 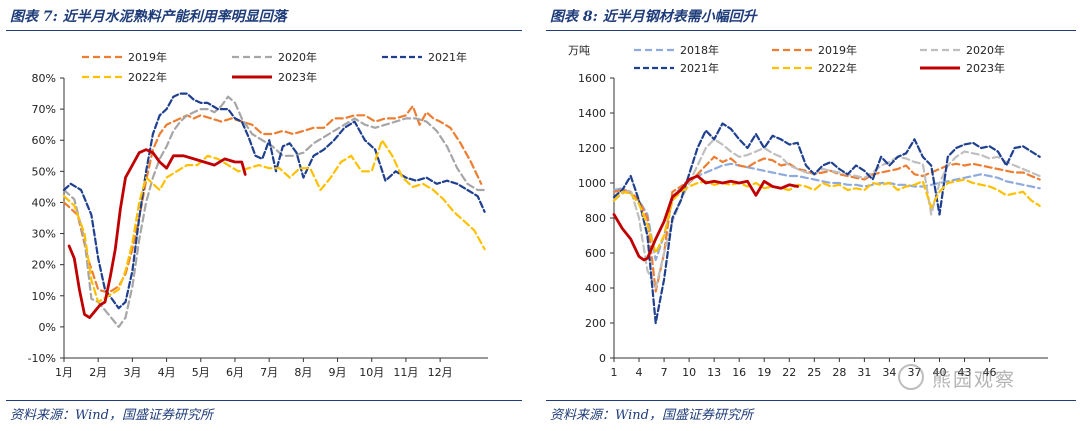 I want to click on series-line-2022年, so click(x=826, y=216).